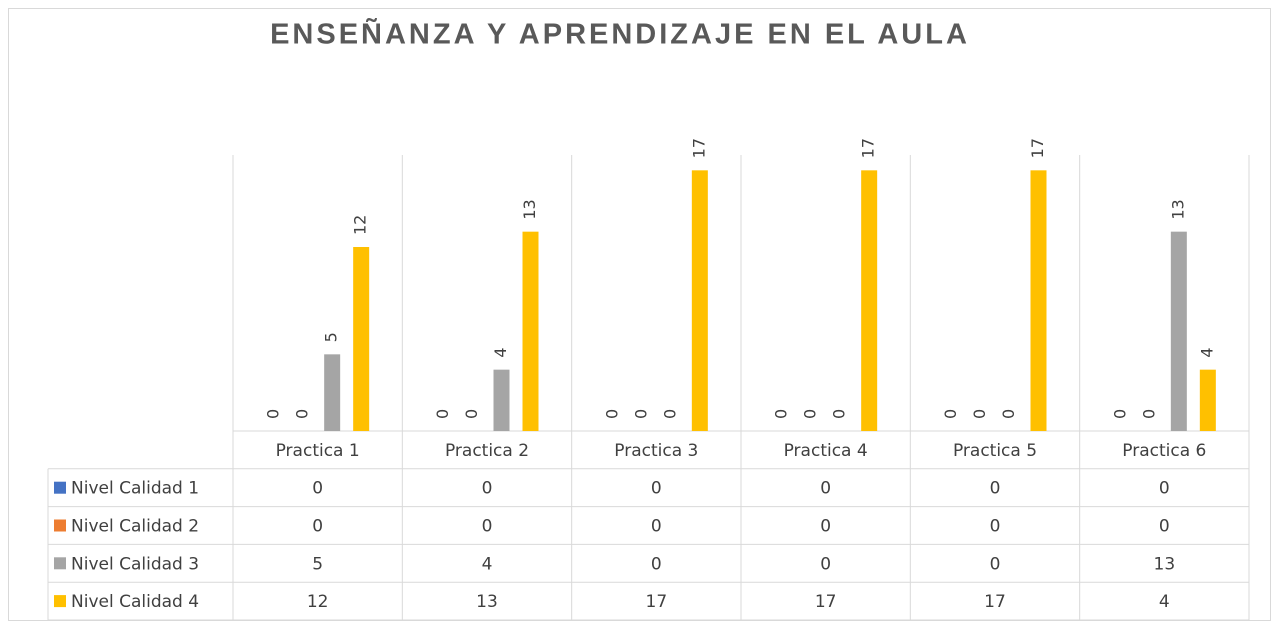  Describe the element at coordinates (318, 451) in the screenshot. I see `x-tick-label: Practica 1` at that location.